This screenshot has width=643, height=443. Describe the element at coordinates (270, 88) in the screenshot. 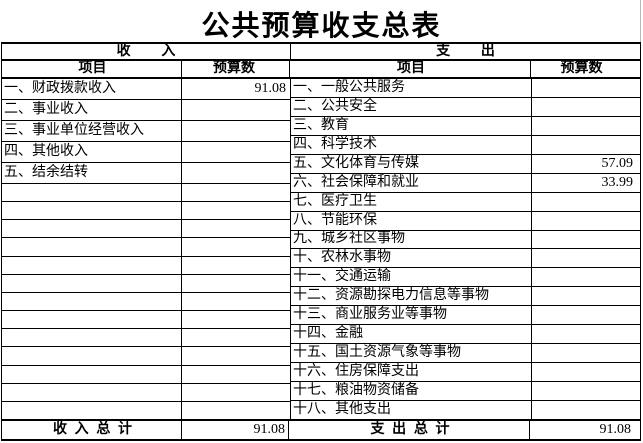

I see `revenue-value-cell: 91.08` at that location.